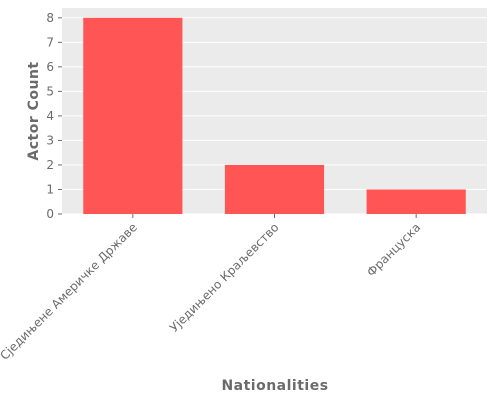 The width and height of the screenshot is (500, 400). Describe the element at coordinates (50, 42) in the screenshot. I see `y-tick-label: 7` at that location.